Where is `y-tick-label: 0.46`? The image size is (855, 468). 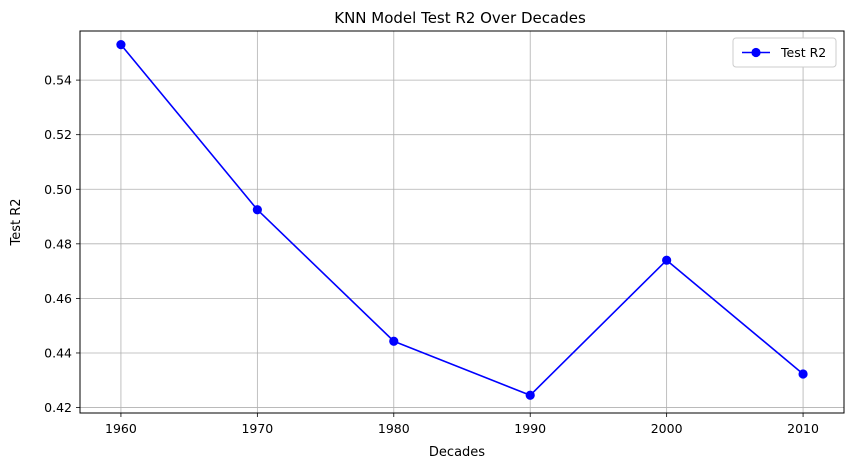
y-tick-label: 0.46 is located at coordinates (58, 298).